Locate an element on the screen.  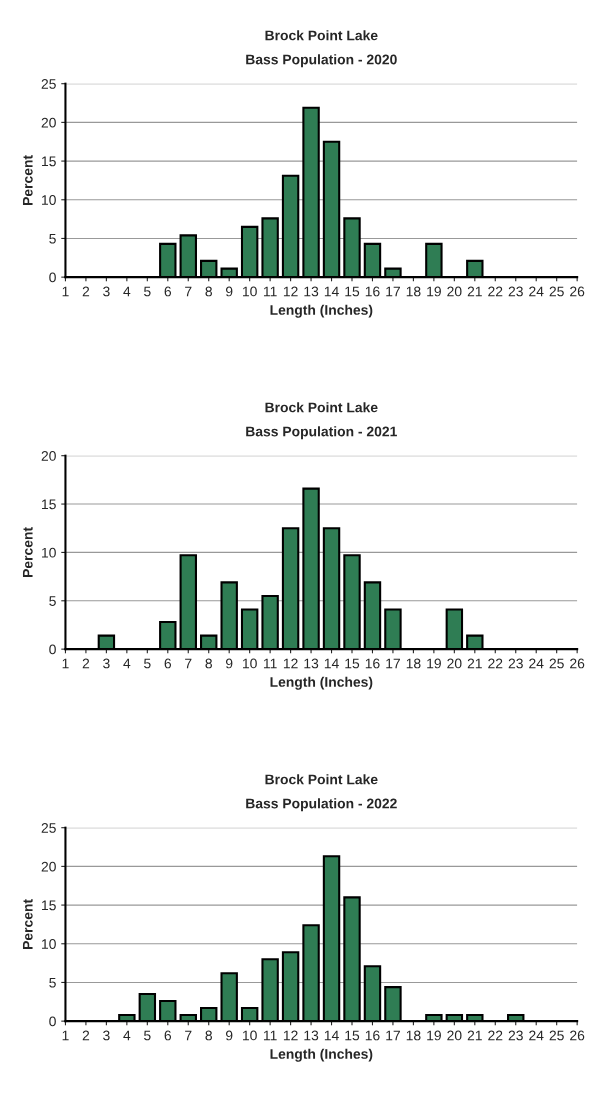
chart-subtitle: Bass Population - 2020 is located at coordinates (321, 61).